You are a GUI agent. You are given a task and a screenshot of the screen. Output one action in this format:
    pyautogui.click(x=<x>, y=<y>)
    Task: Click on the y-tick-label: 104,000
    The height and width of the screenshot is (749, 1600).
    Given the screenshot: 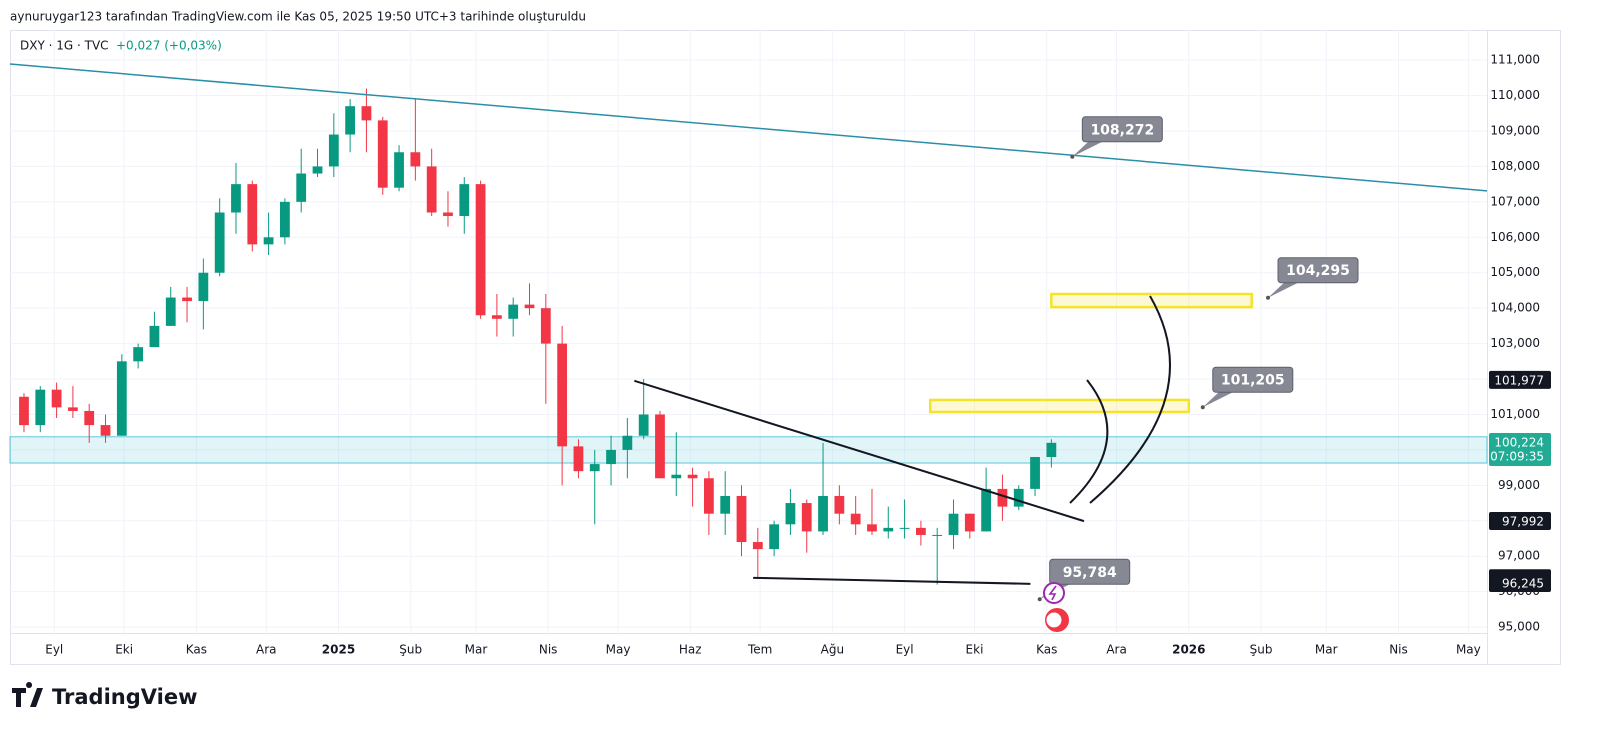 What is the action you would take?
    pyautogui.click(x=1515, y=308)
    